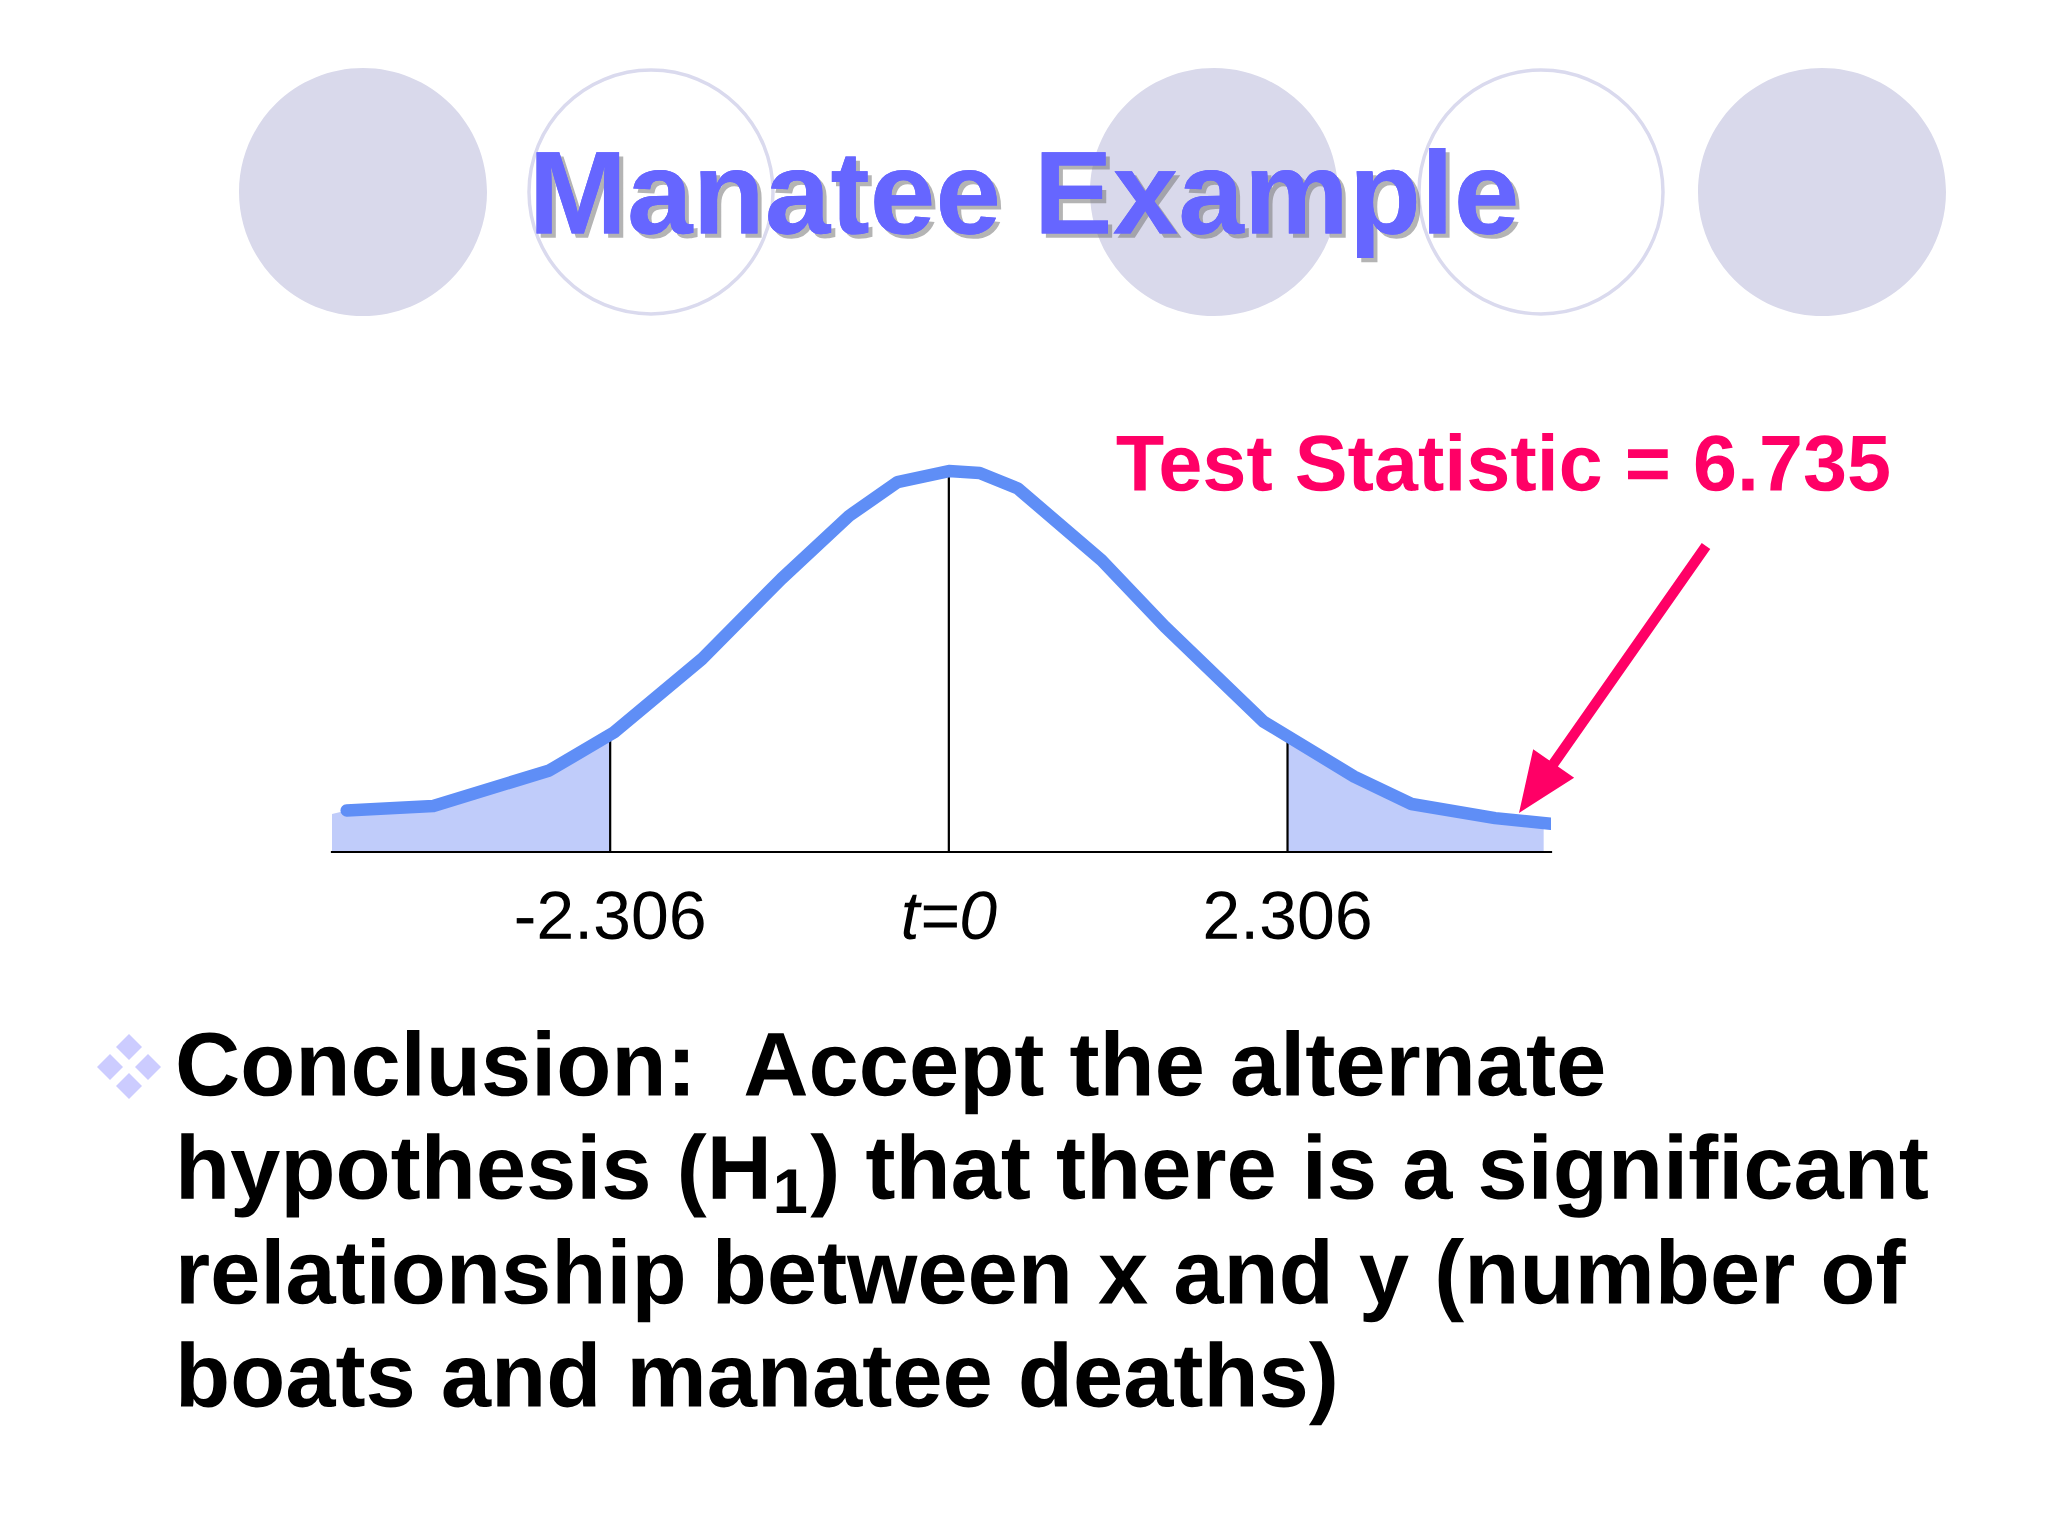 This screenshot has height=1536, width=2048. Describe the element at coordinates (1287, 915) in the screenshot. I see `x-tick-label: 2.306` at that location.